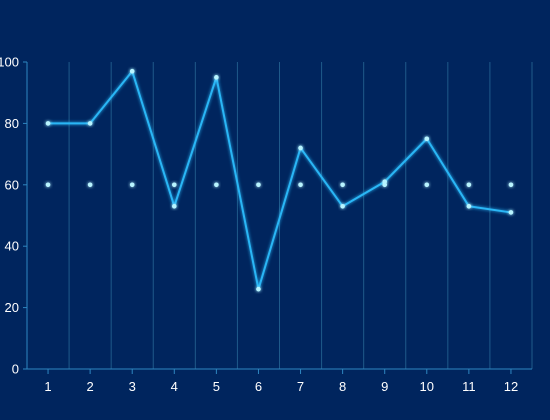  Describe the element at coordinates (342, 386) in the screenshot. I see `x-tick-label: 8` at that location.